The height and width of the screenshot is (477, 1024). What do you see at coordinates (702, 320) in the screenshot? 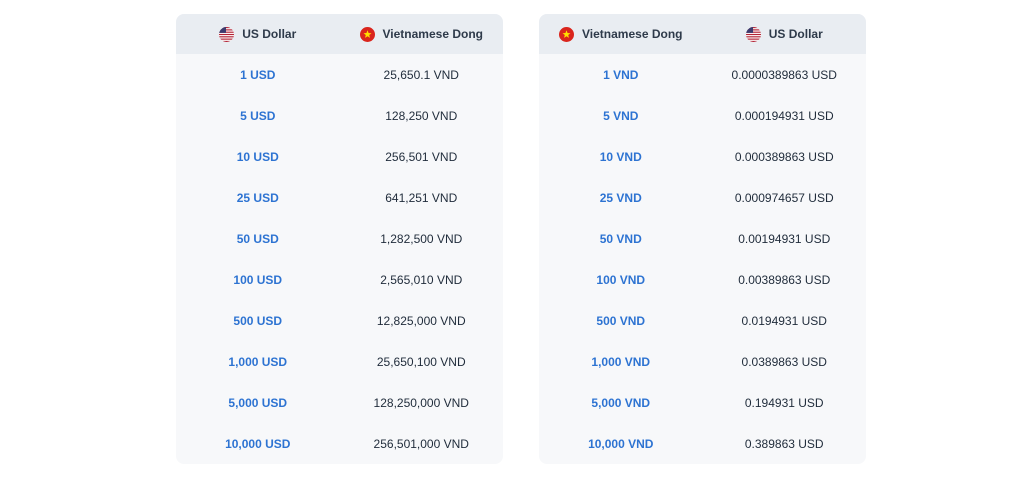
I see `table-row: 500 VND 0.0194931 USD` at bounding box center [702, 320].